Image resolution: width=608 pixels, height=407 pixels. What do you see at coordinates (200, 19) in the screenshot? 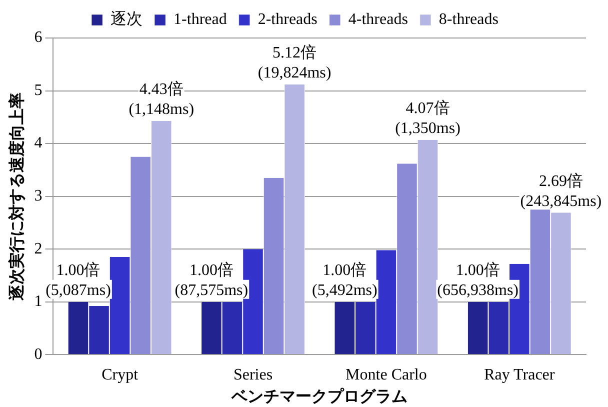
I see `legend-label: 1-thread` at bounding box center [200, 19].